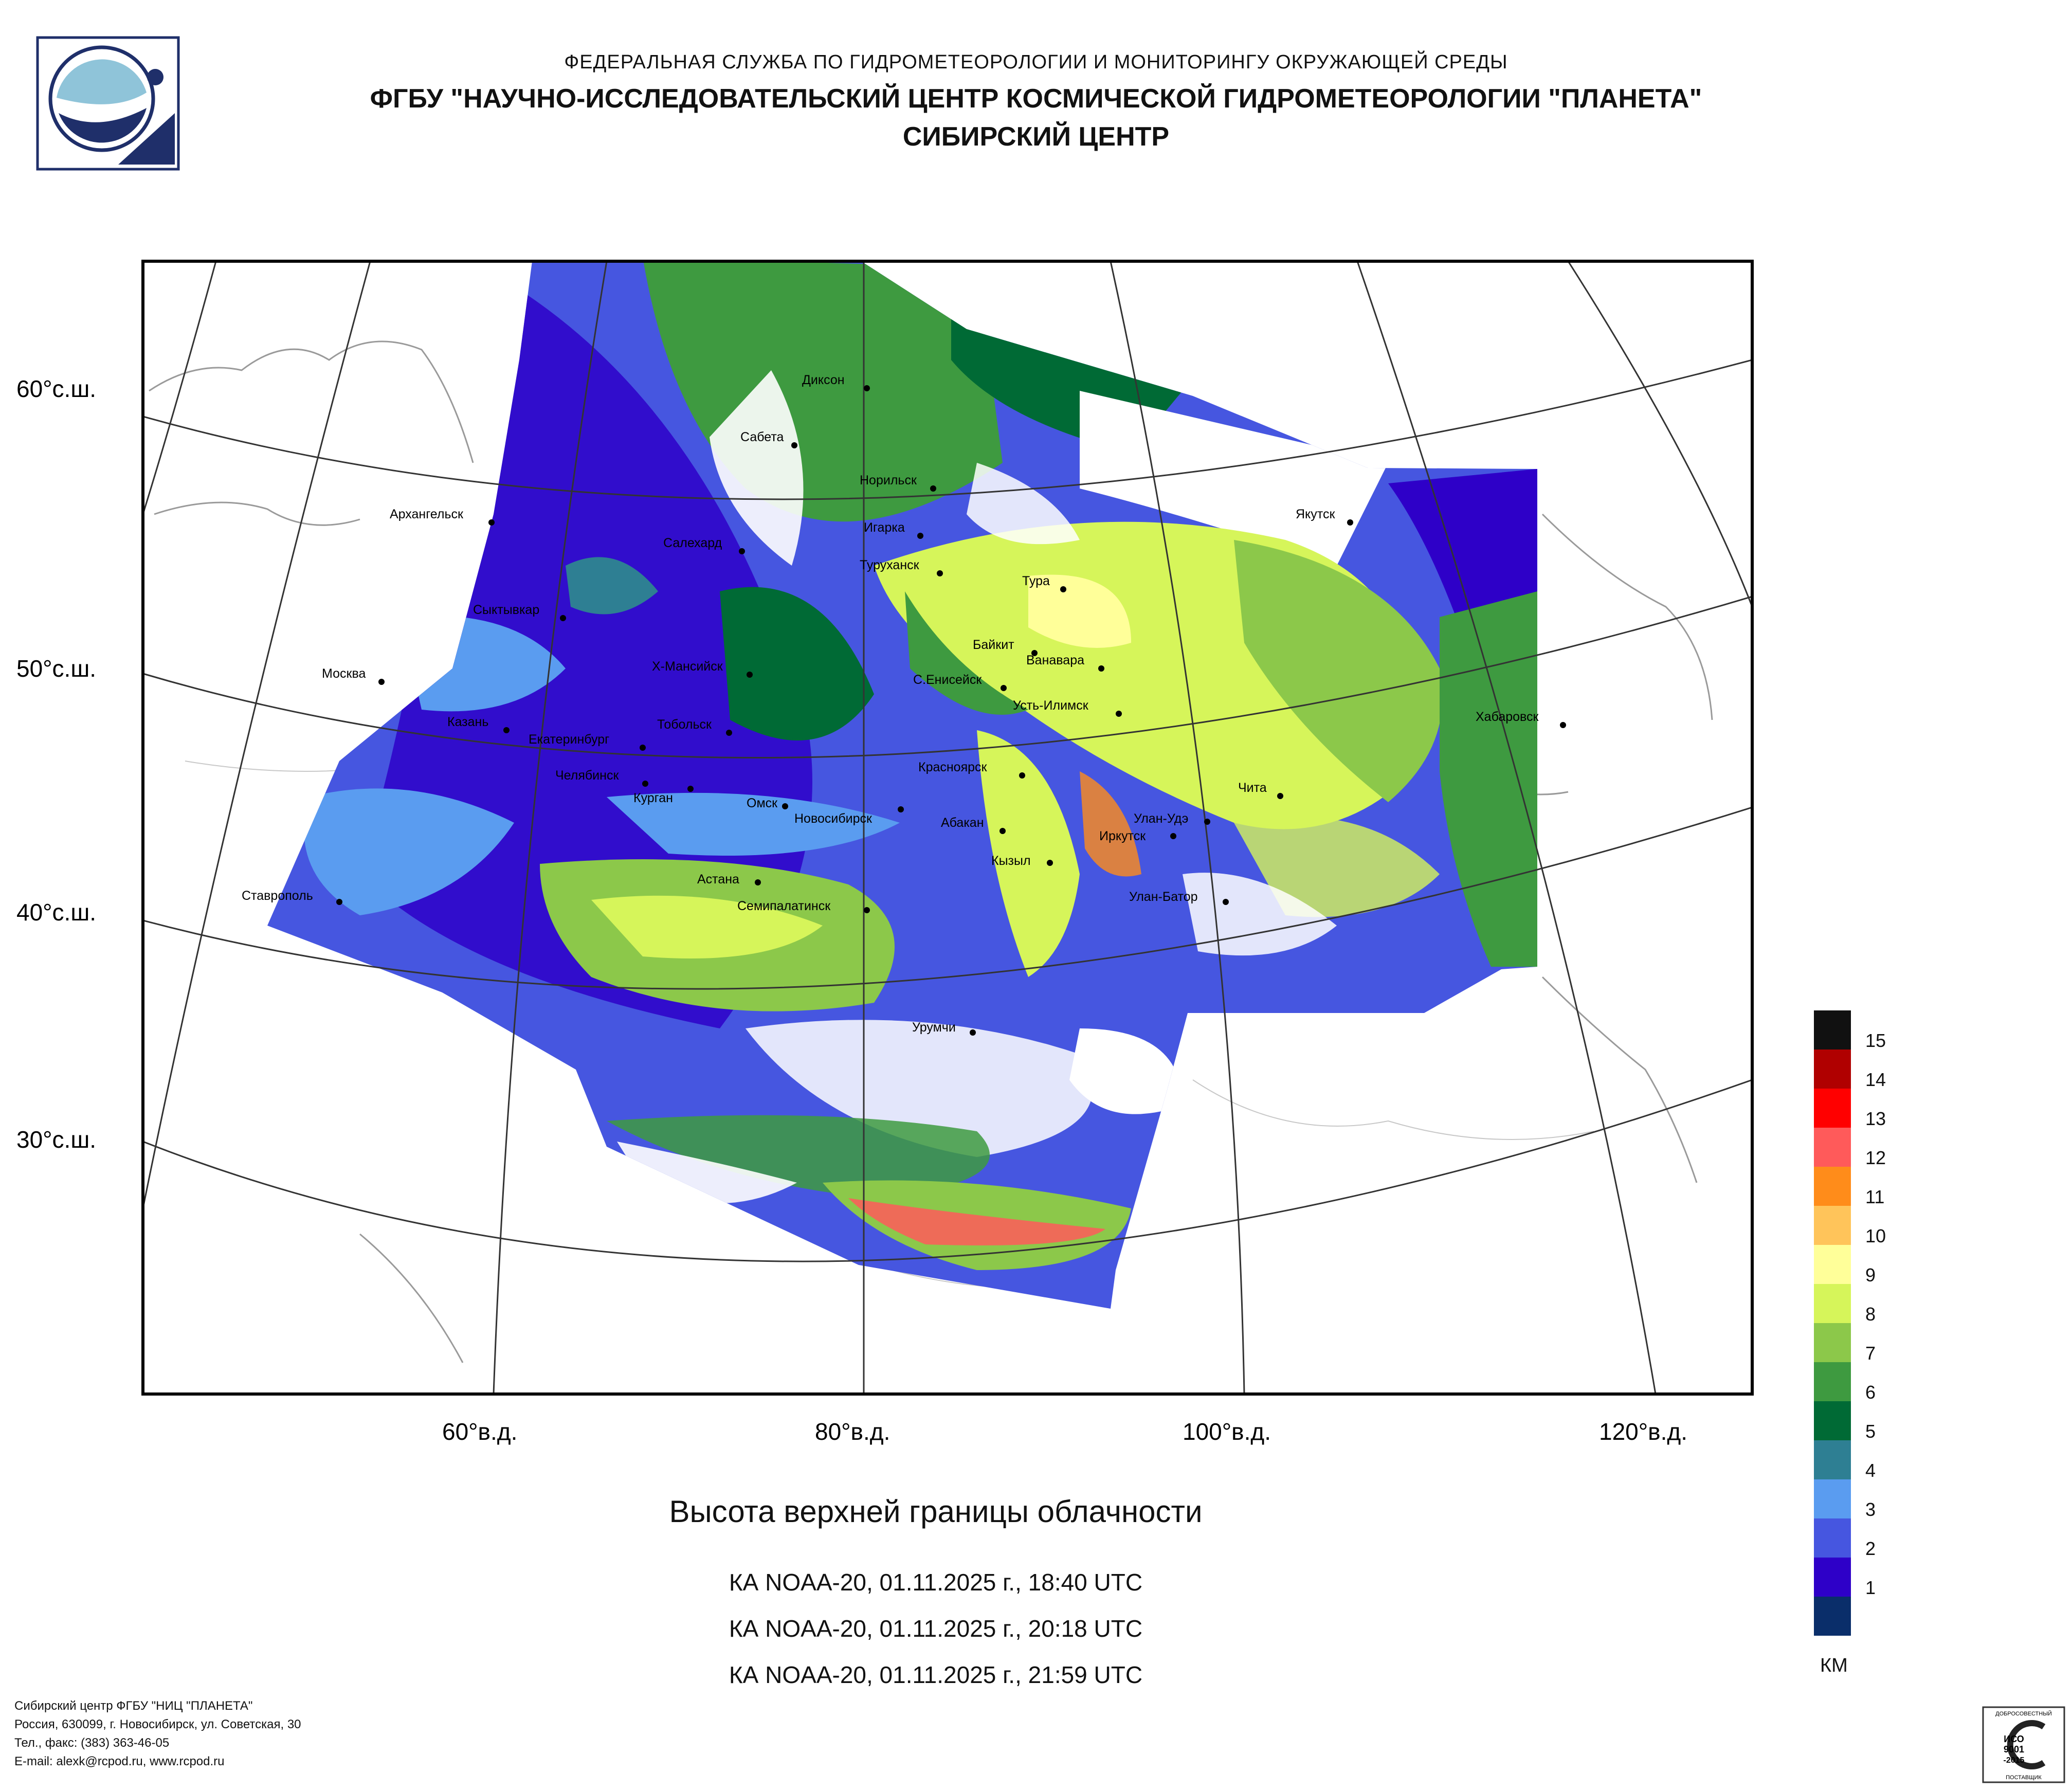 This screenshot has width=2072, height=1791. Describe the element at coordinates (1832, 1617) in the screenshot. I see `legend-swatch` at that location.